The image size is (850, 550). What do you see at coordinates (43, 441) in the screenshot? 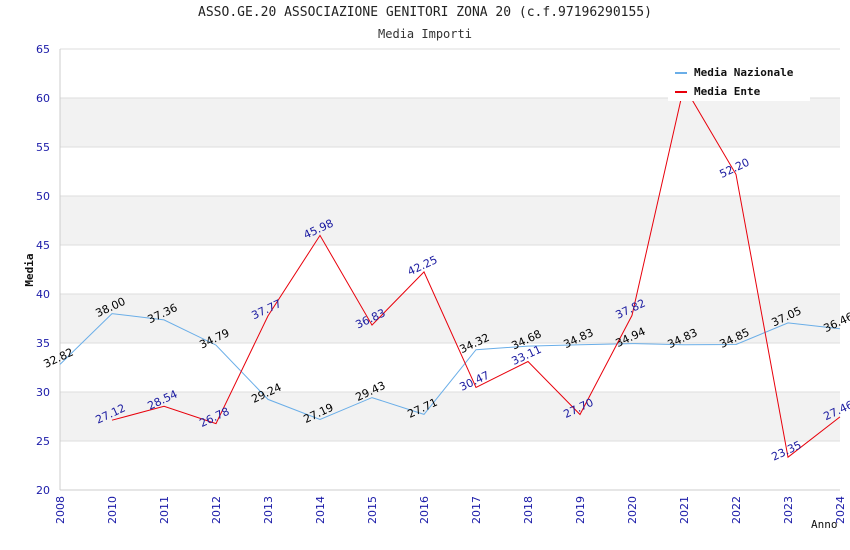
I see `y-tick-label: 25` at bounding box center [43, 441].